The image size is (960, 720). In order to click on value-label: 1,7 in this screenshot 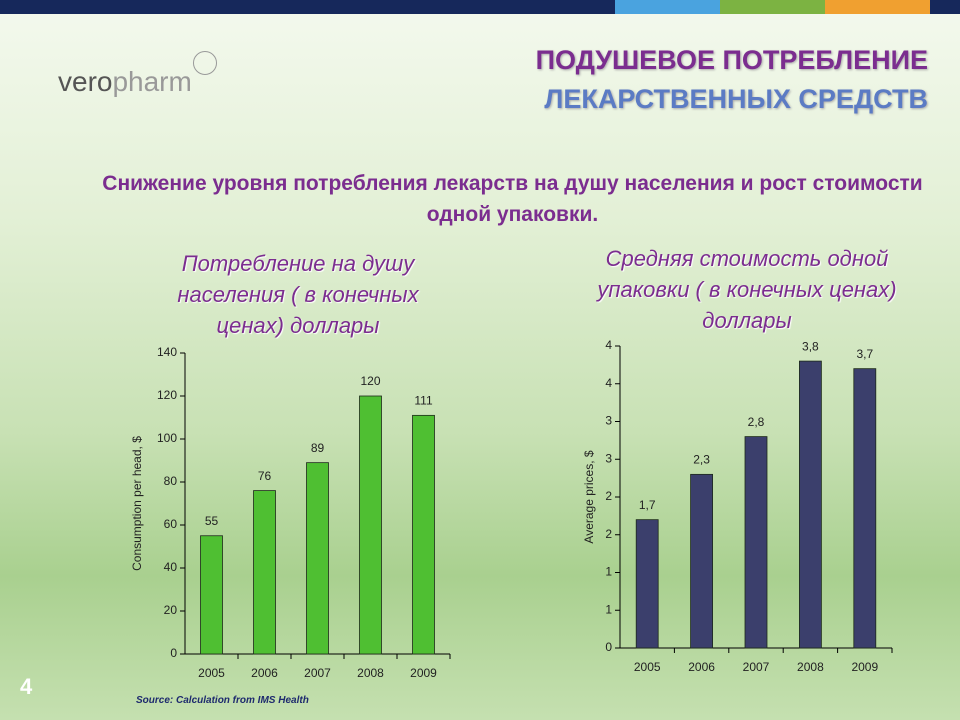, I will do `click(647, 505)`.